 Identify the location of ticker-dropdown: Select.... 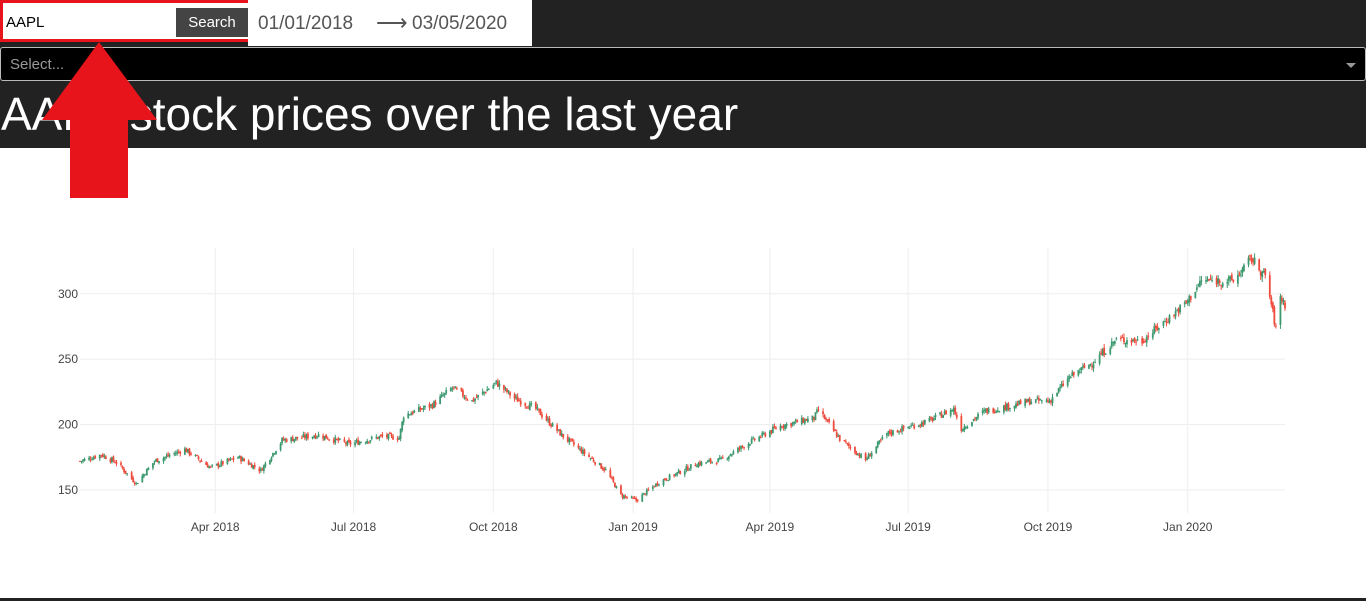
(683, 64).